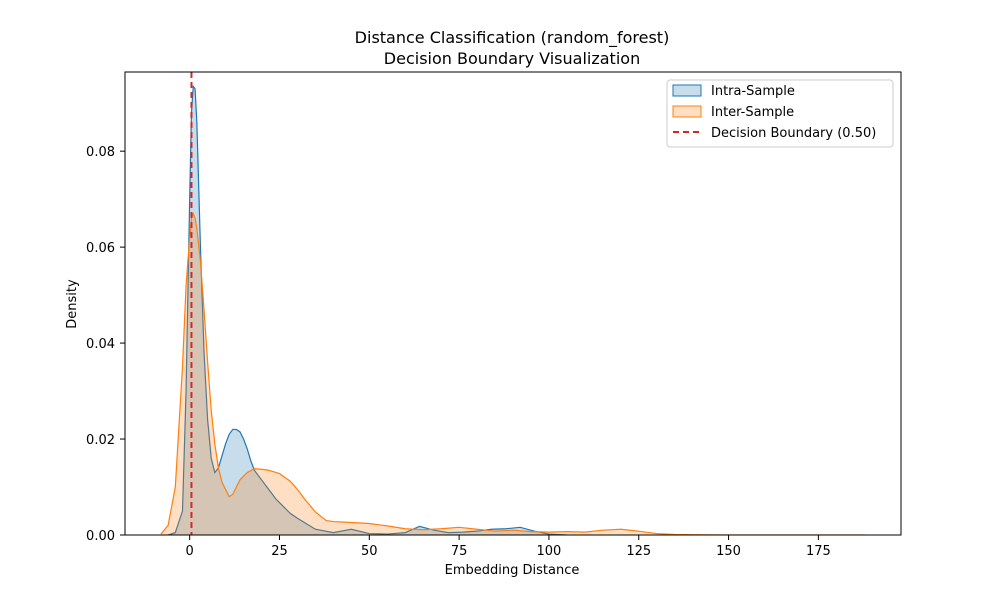 This screenshot has width=1000, height=604. I want to click on legend-label-boundary: Decision Boundary (0.50), so click(793, 133).